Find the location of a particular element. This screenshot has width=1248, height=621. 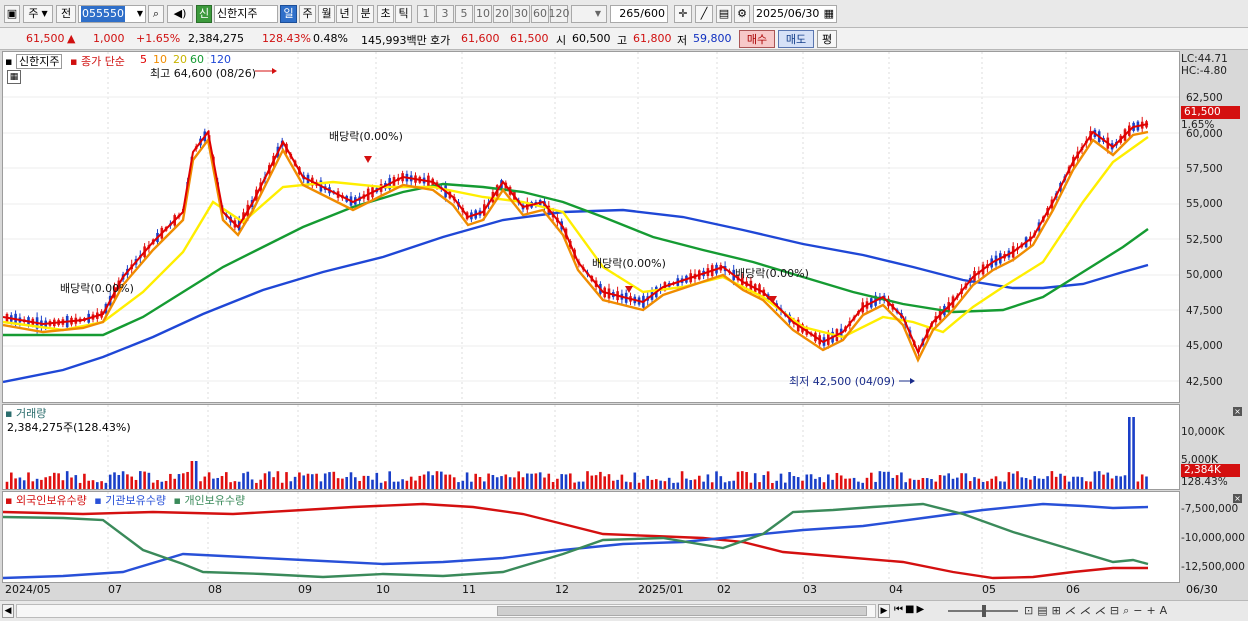

ma-period-120: 120 is located at coordinates (220, 59).